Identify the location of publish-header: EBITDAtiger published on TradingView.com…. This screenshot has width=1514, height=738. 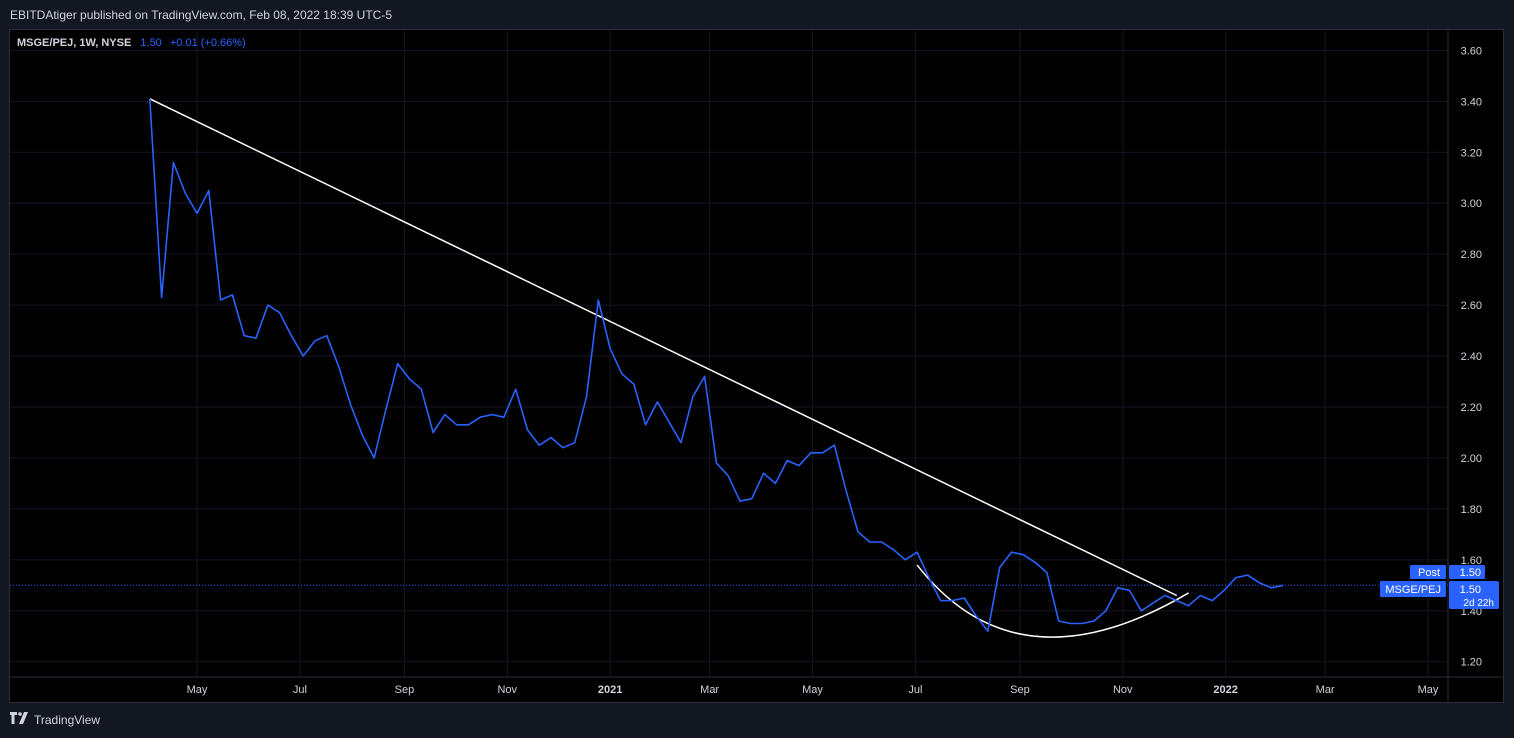
(201, 15).